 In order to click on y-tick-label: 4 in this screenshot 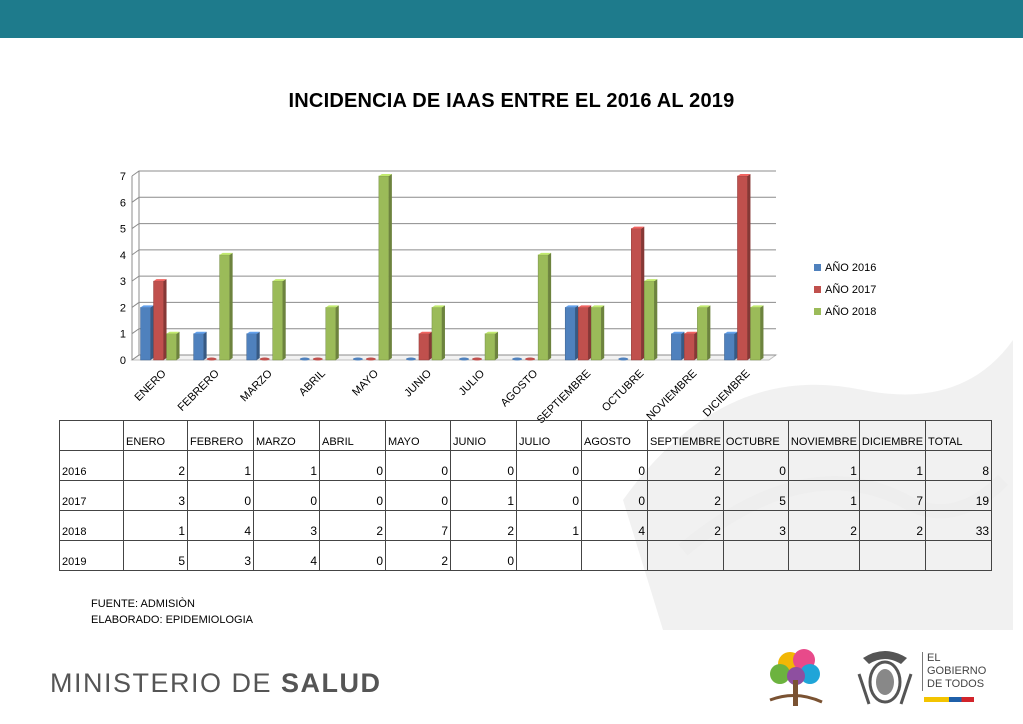, I will do `click(123, 256)`.